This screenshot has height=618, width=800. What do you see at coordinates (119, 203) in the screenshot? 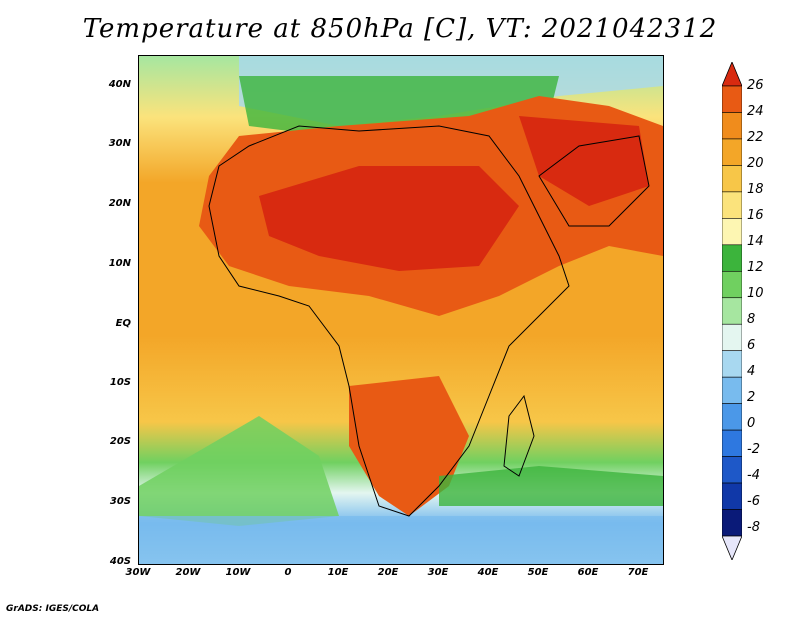
I see `lat-label-20n: 20N` at bounding box center [119, 203].